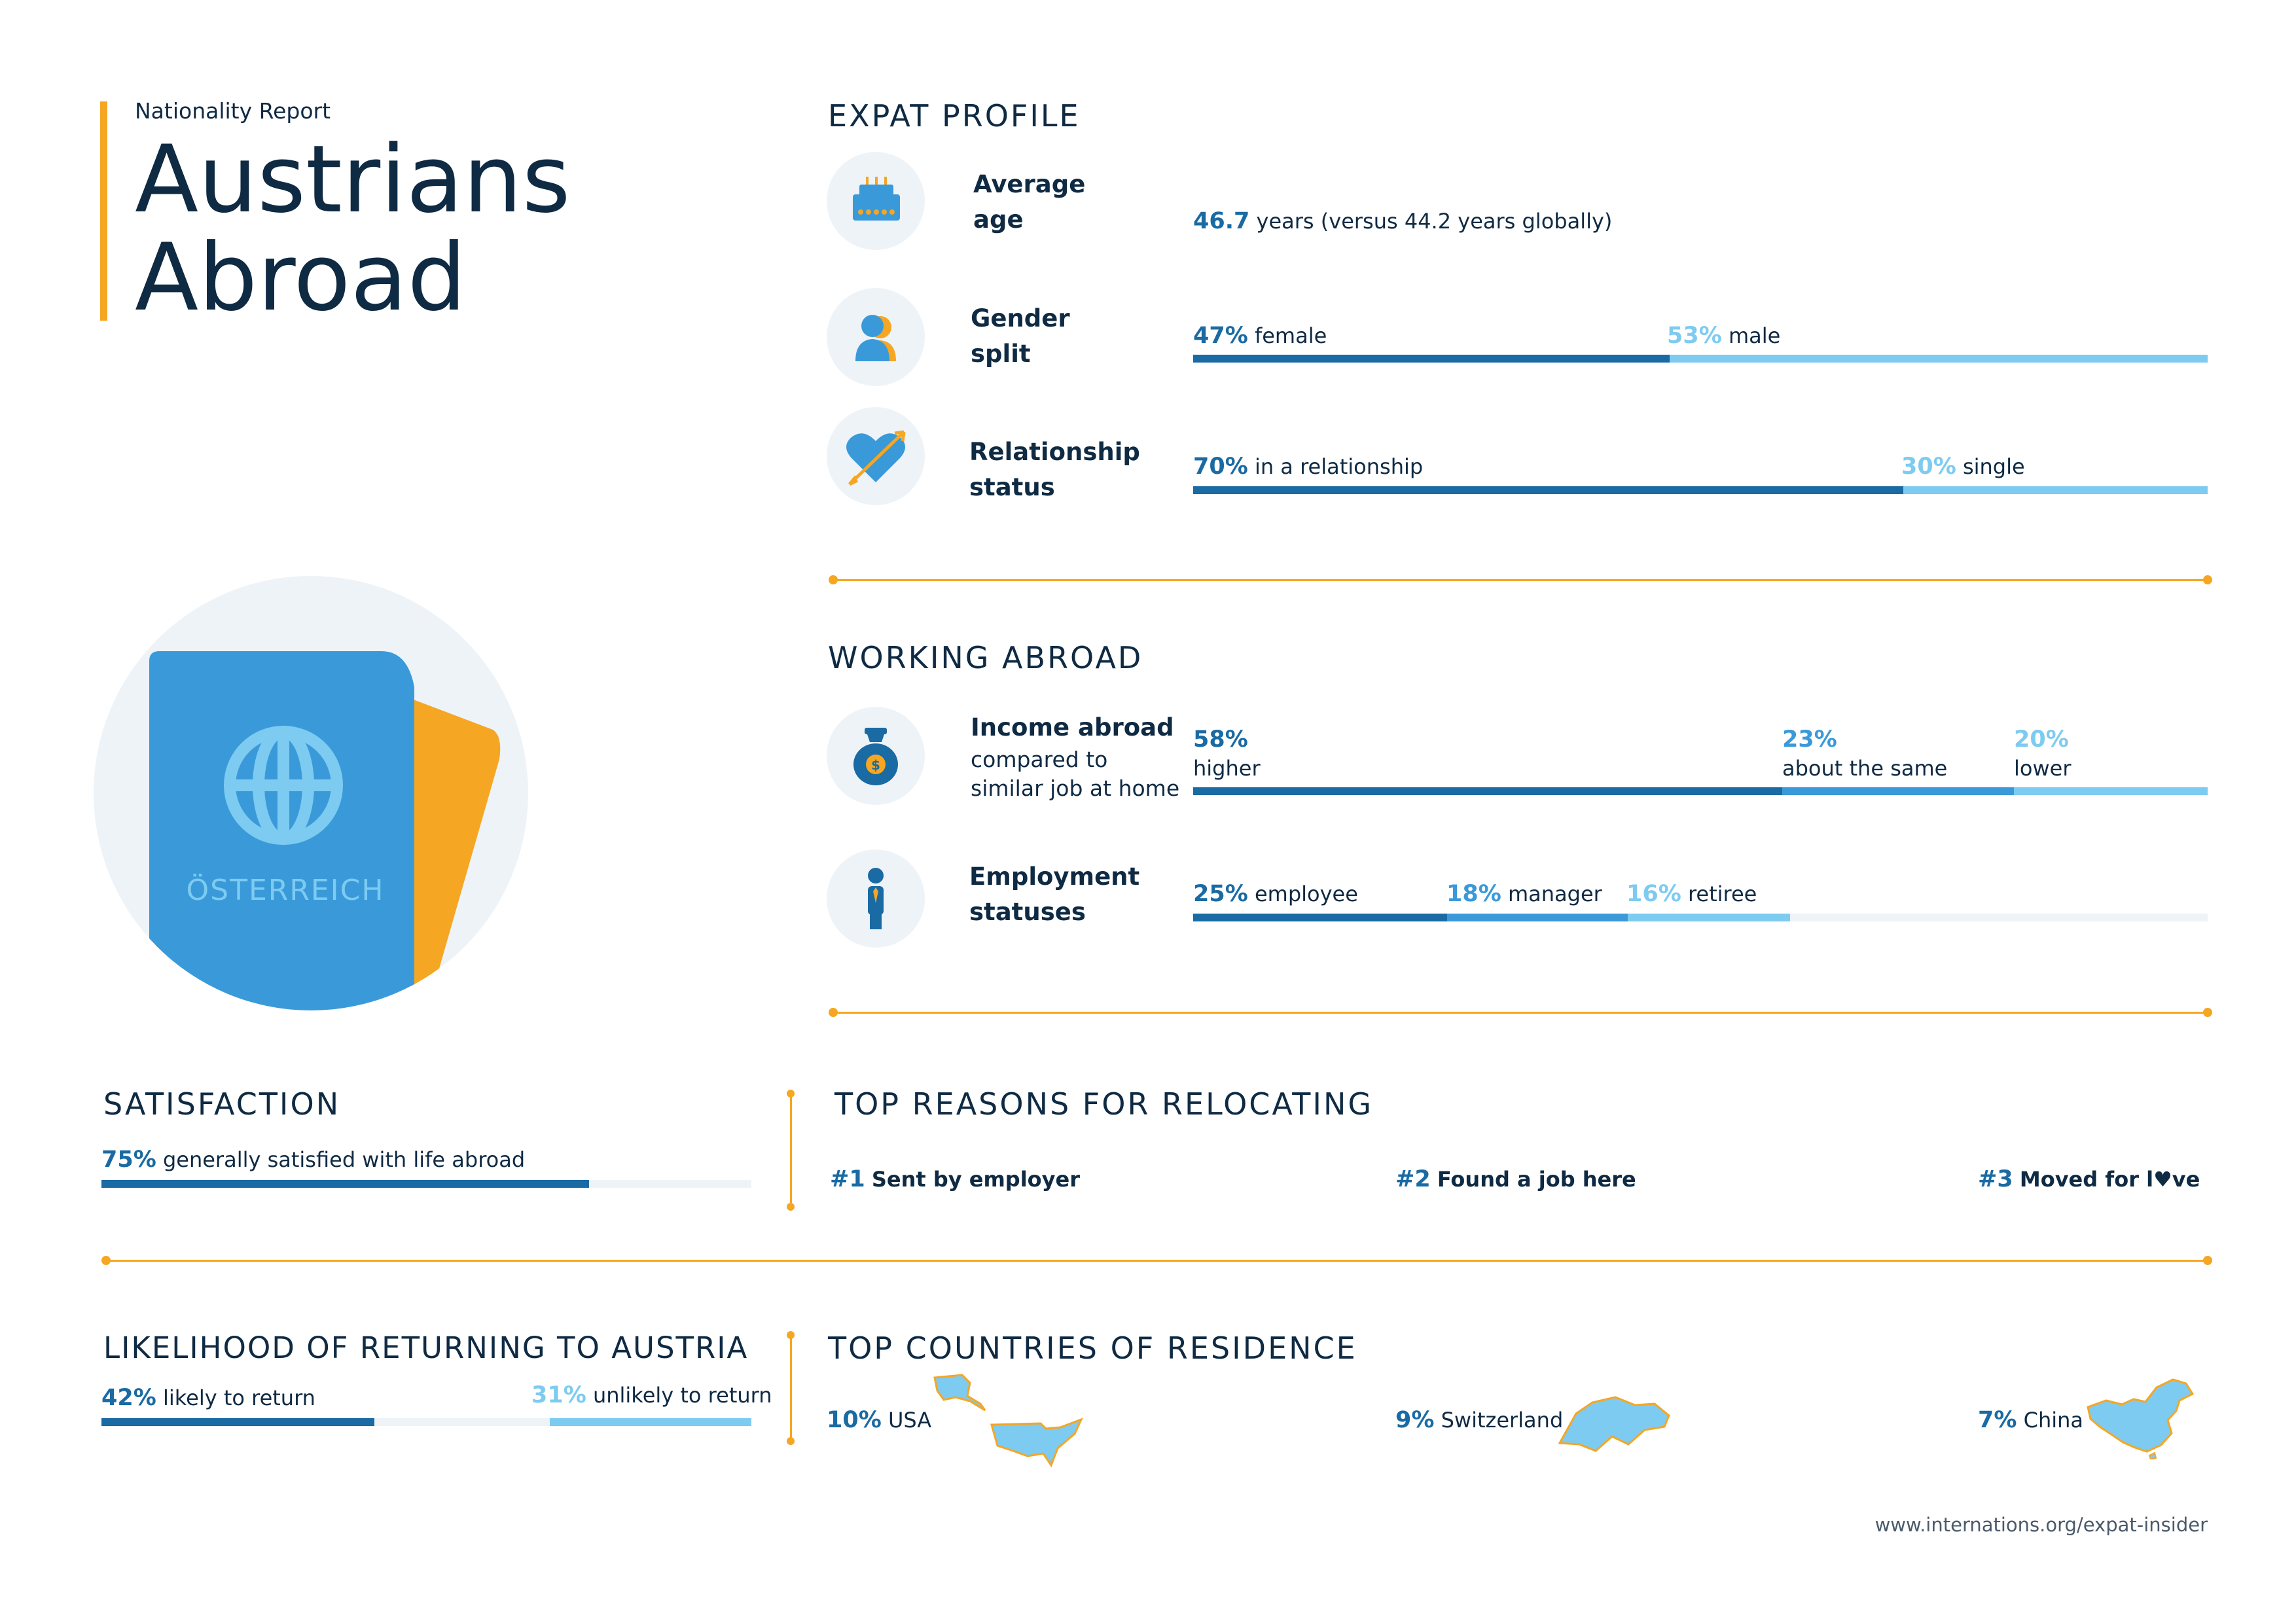 The width and height of the screenshot is (2296, 1623). Describe the element at coordinates (1227, 754) in the screenshot. I see `income-higher-legend: 58% higher` at that location.